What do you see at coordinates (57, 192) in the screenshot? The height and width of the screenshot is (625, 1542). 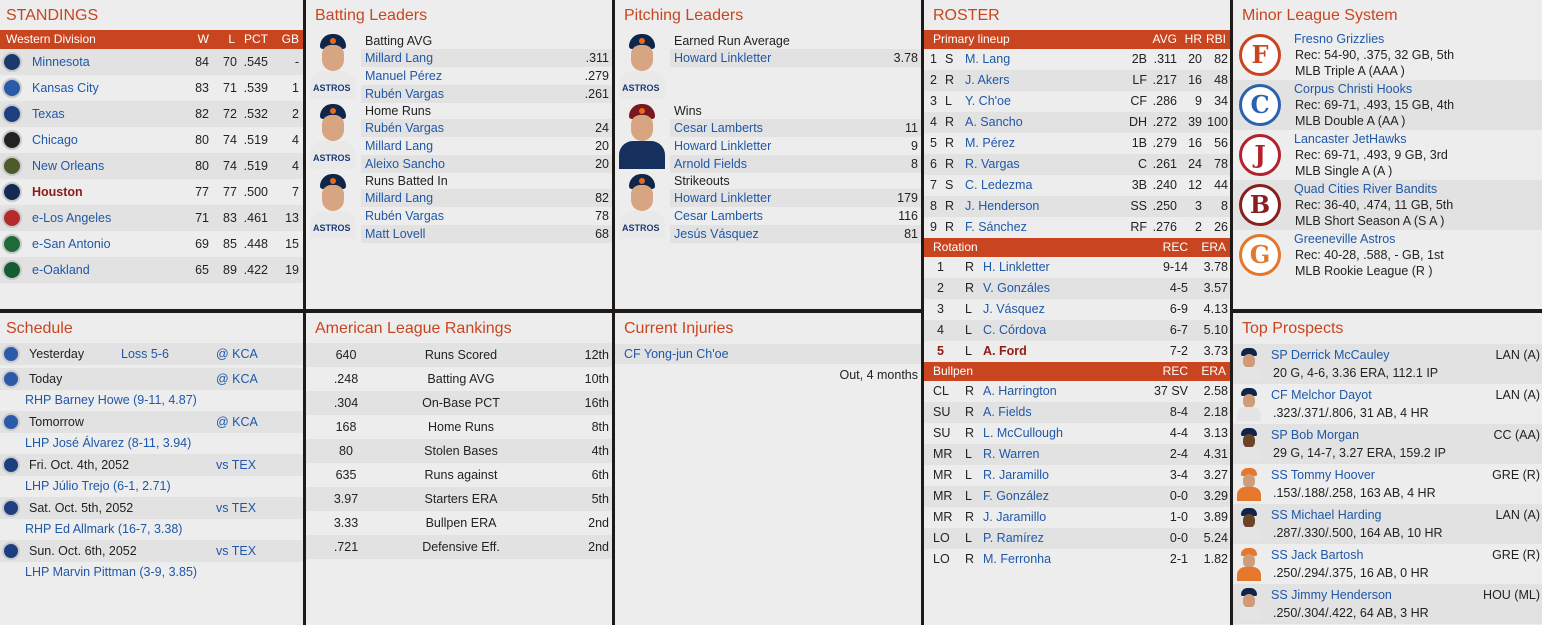 I see `team-name-link: Houston` at bounding box center [57, 192].